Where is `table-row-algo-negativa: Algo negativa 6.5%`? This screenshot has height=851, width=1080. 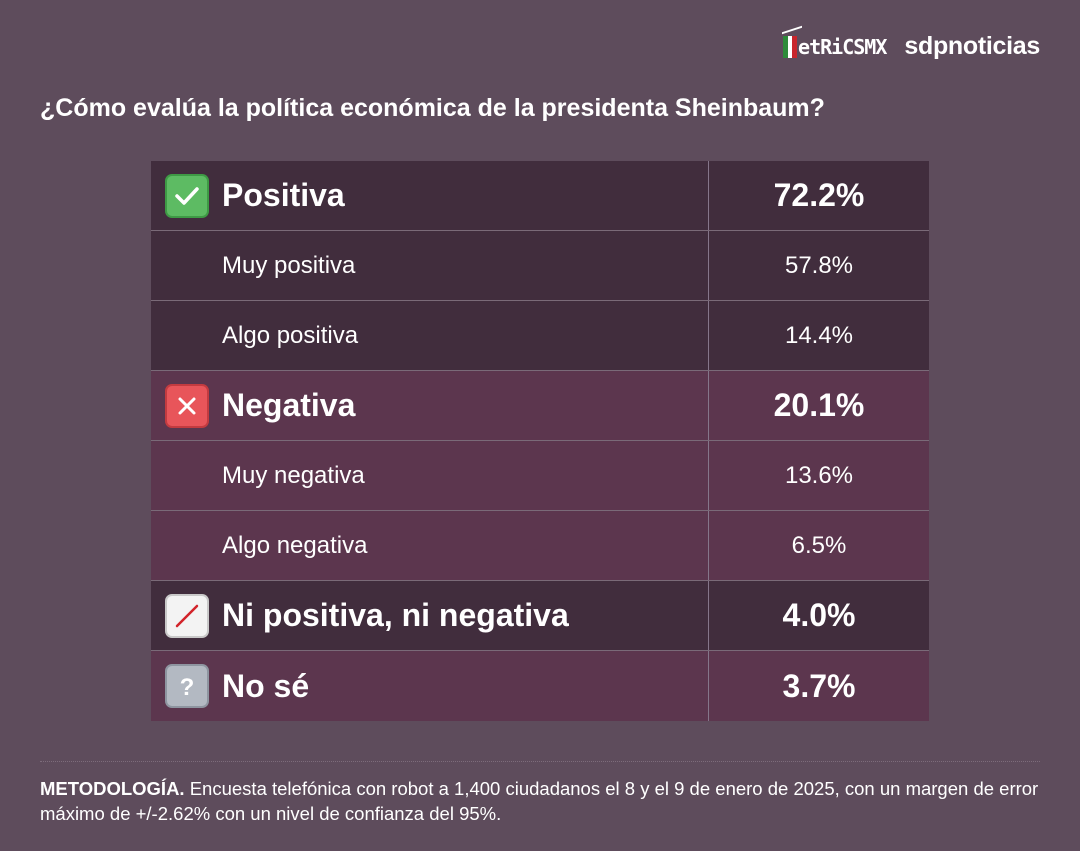
table-row-algo-negativa: Algo negativa 6.5% is located at coordinates (540, 546).